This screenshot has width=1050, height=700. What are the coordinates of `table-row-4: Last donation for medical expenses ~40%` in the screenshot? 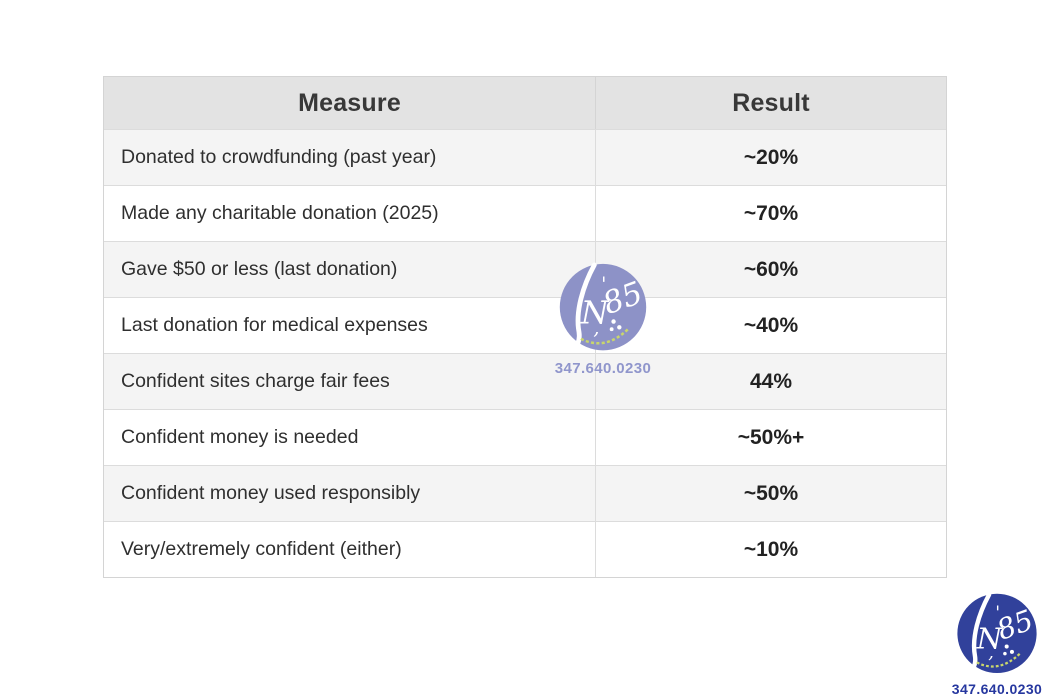 It's located at (525, 325).